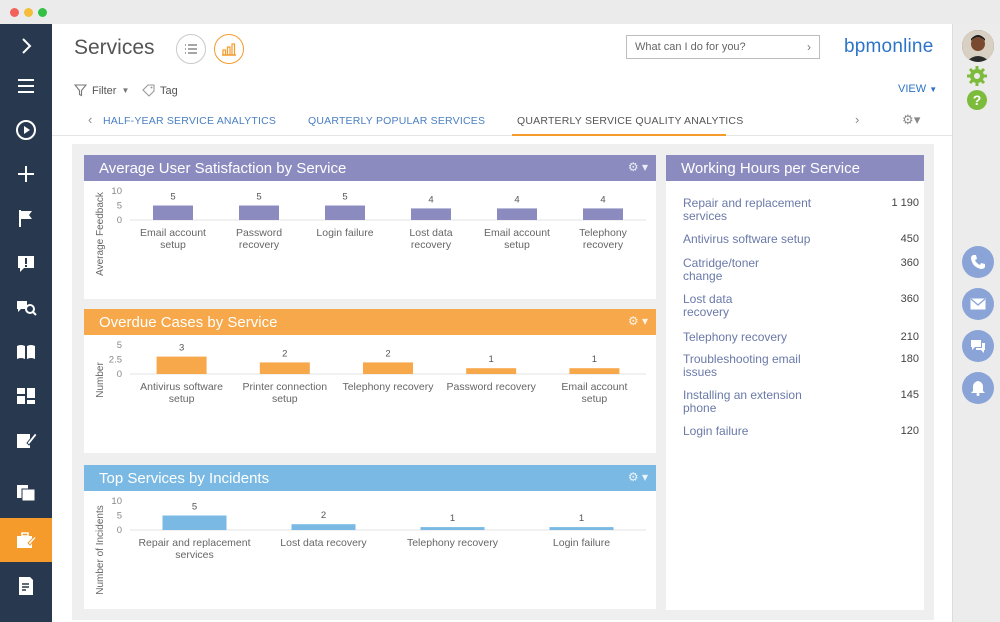  Describe the element at coordinates (492, 387) in the screenshot. I see `category-label: Password recovery` at that location.